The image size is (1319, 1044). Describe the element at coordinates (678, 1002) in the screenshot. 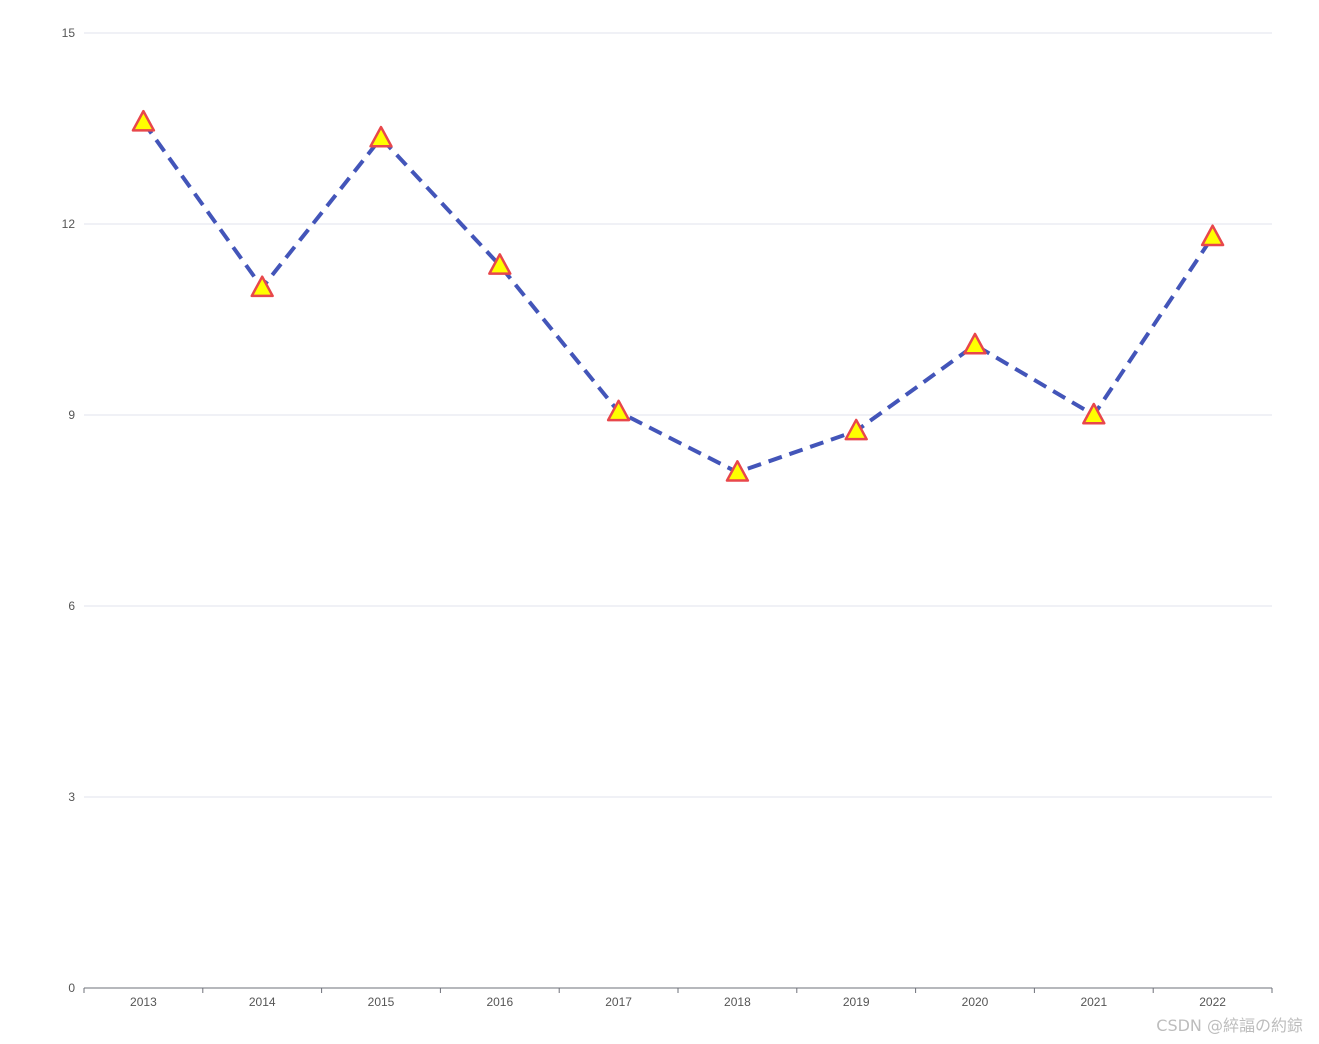

I see `x-axis-labels: 2013 2014 2015 2016 2017 2018 2019 2020 2021 2022` at that location.